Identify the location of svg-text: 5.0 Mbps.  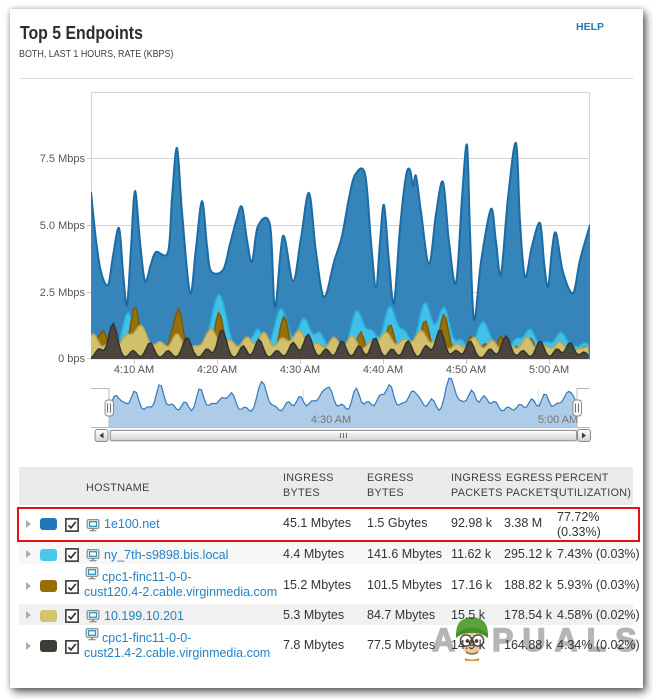
(63, 226).